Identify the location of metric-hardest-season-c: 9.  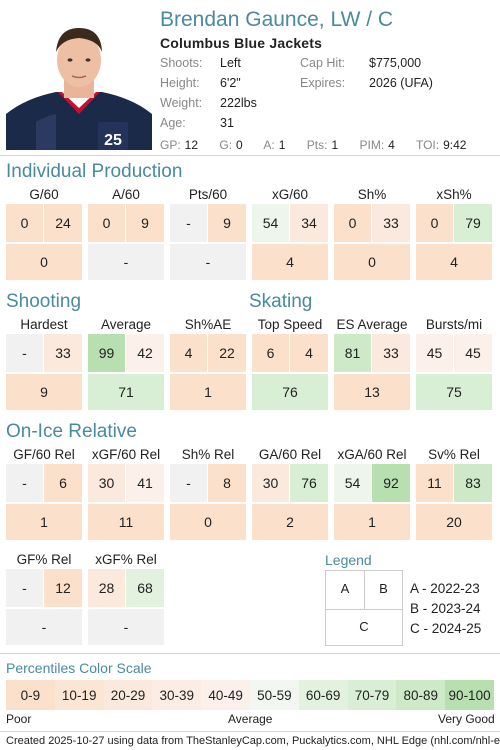
(44, 392).